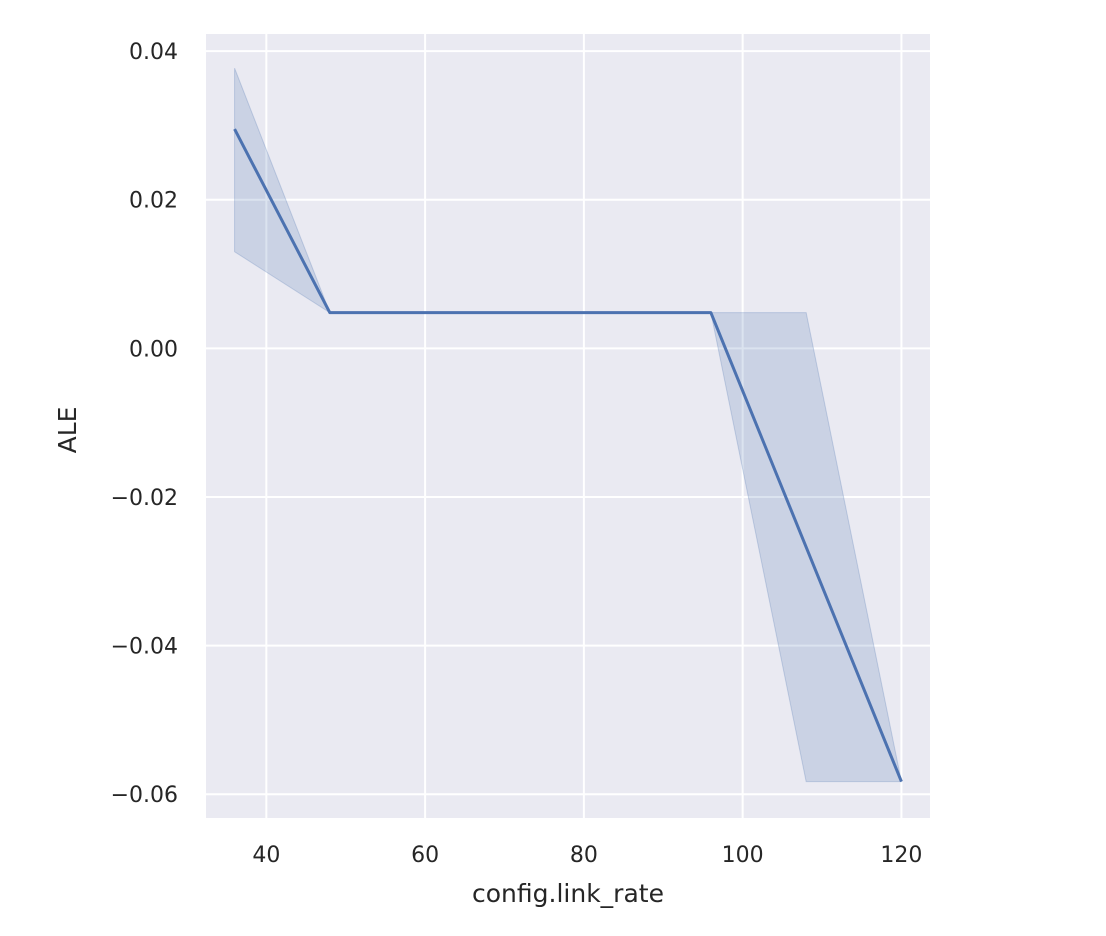  What do you see at coordinates (901, 855) in the screenshot?
I see `x-tick-label: 120` at bounding box center [901, 855].